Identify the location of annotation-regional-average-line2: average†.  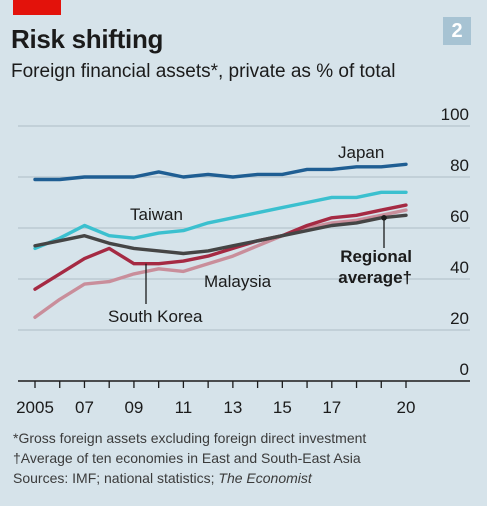
(375, 277).